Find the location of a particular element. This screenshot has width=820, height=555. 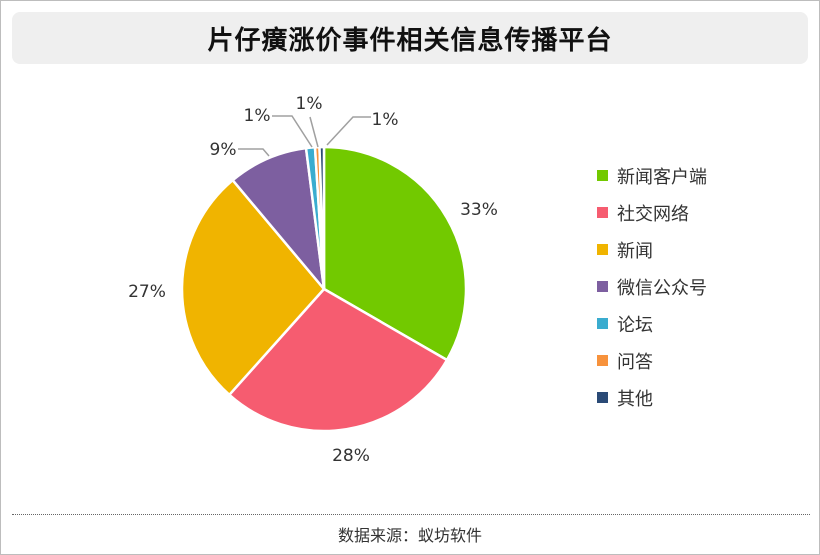

legend-item: 新闻 is located at coordinates (652, 249).